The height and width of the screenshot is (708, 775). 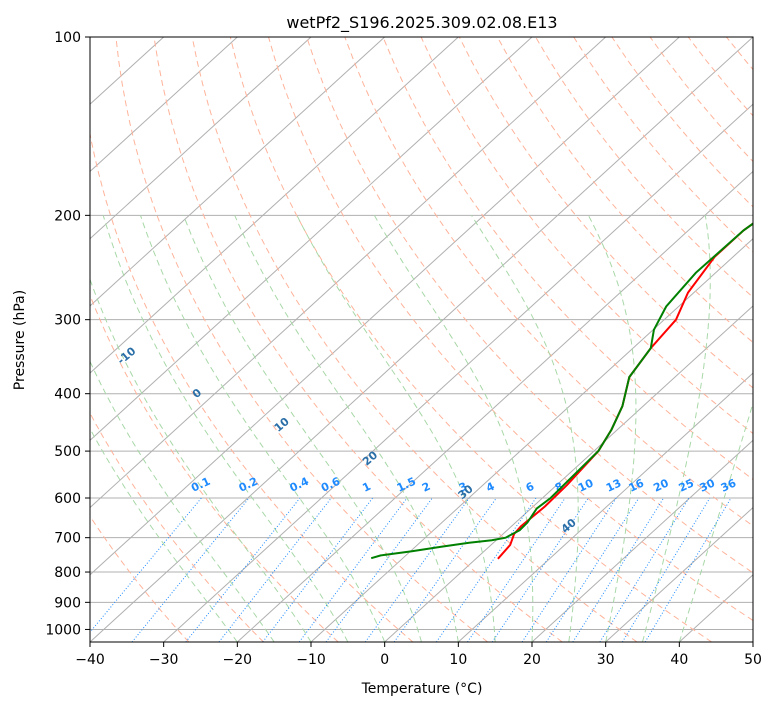 What do you see at coordinates (238, 660) in the screenshot?
I see `x-tick-label: −20` at bounding box center [238, 660].